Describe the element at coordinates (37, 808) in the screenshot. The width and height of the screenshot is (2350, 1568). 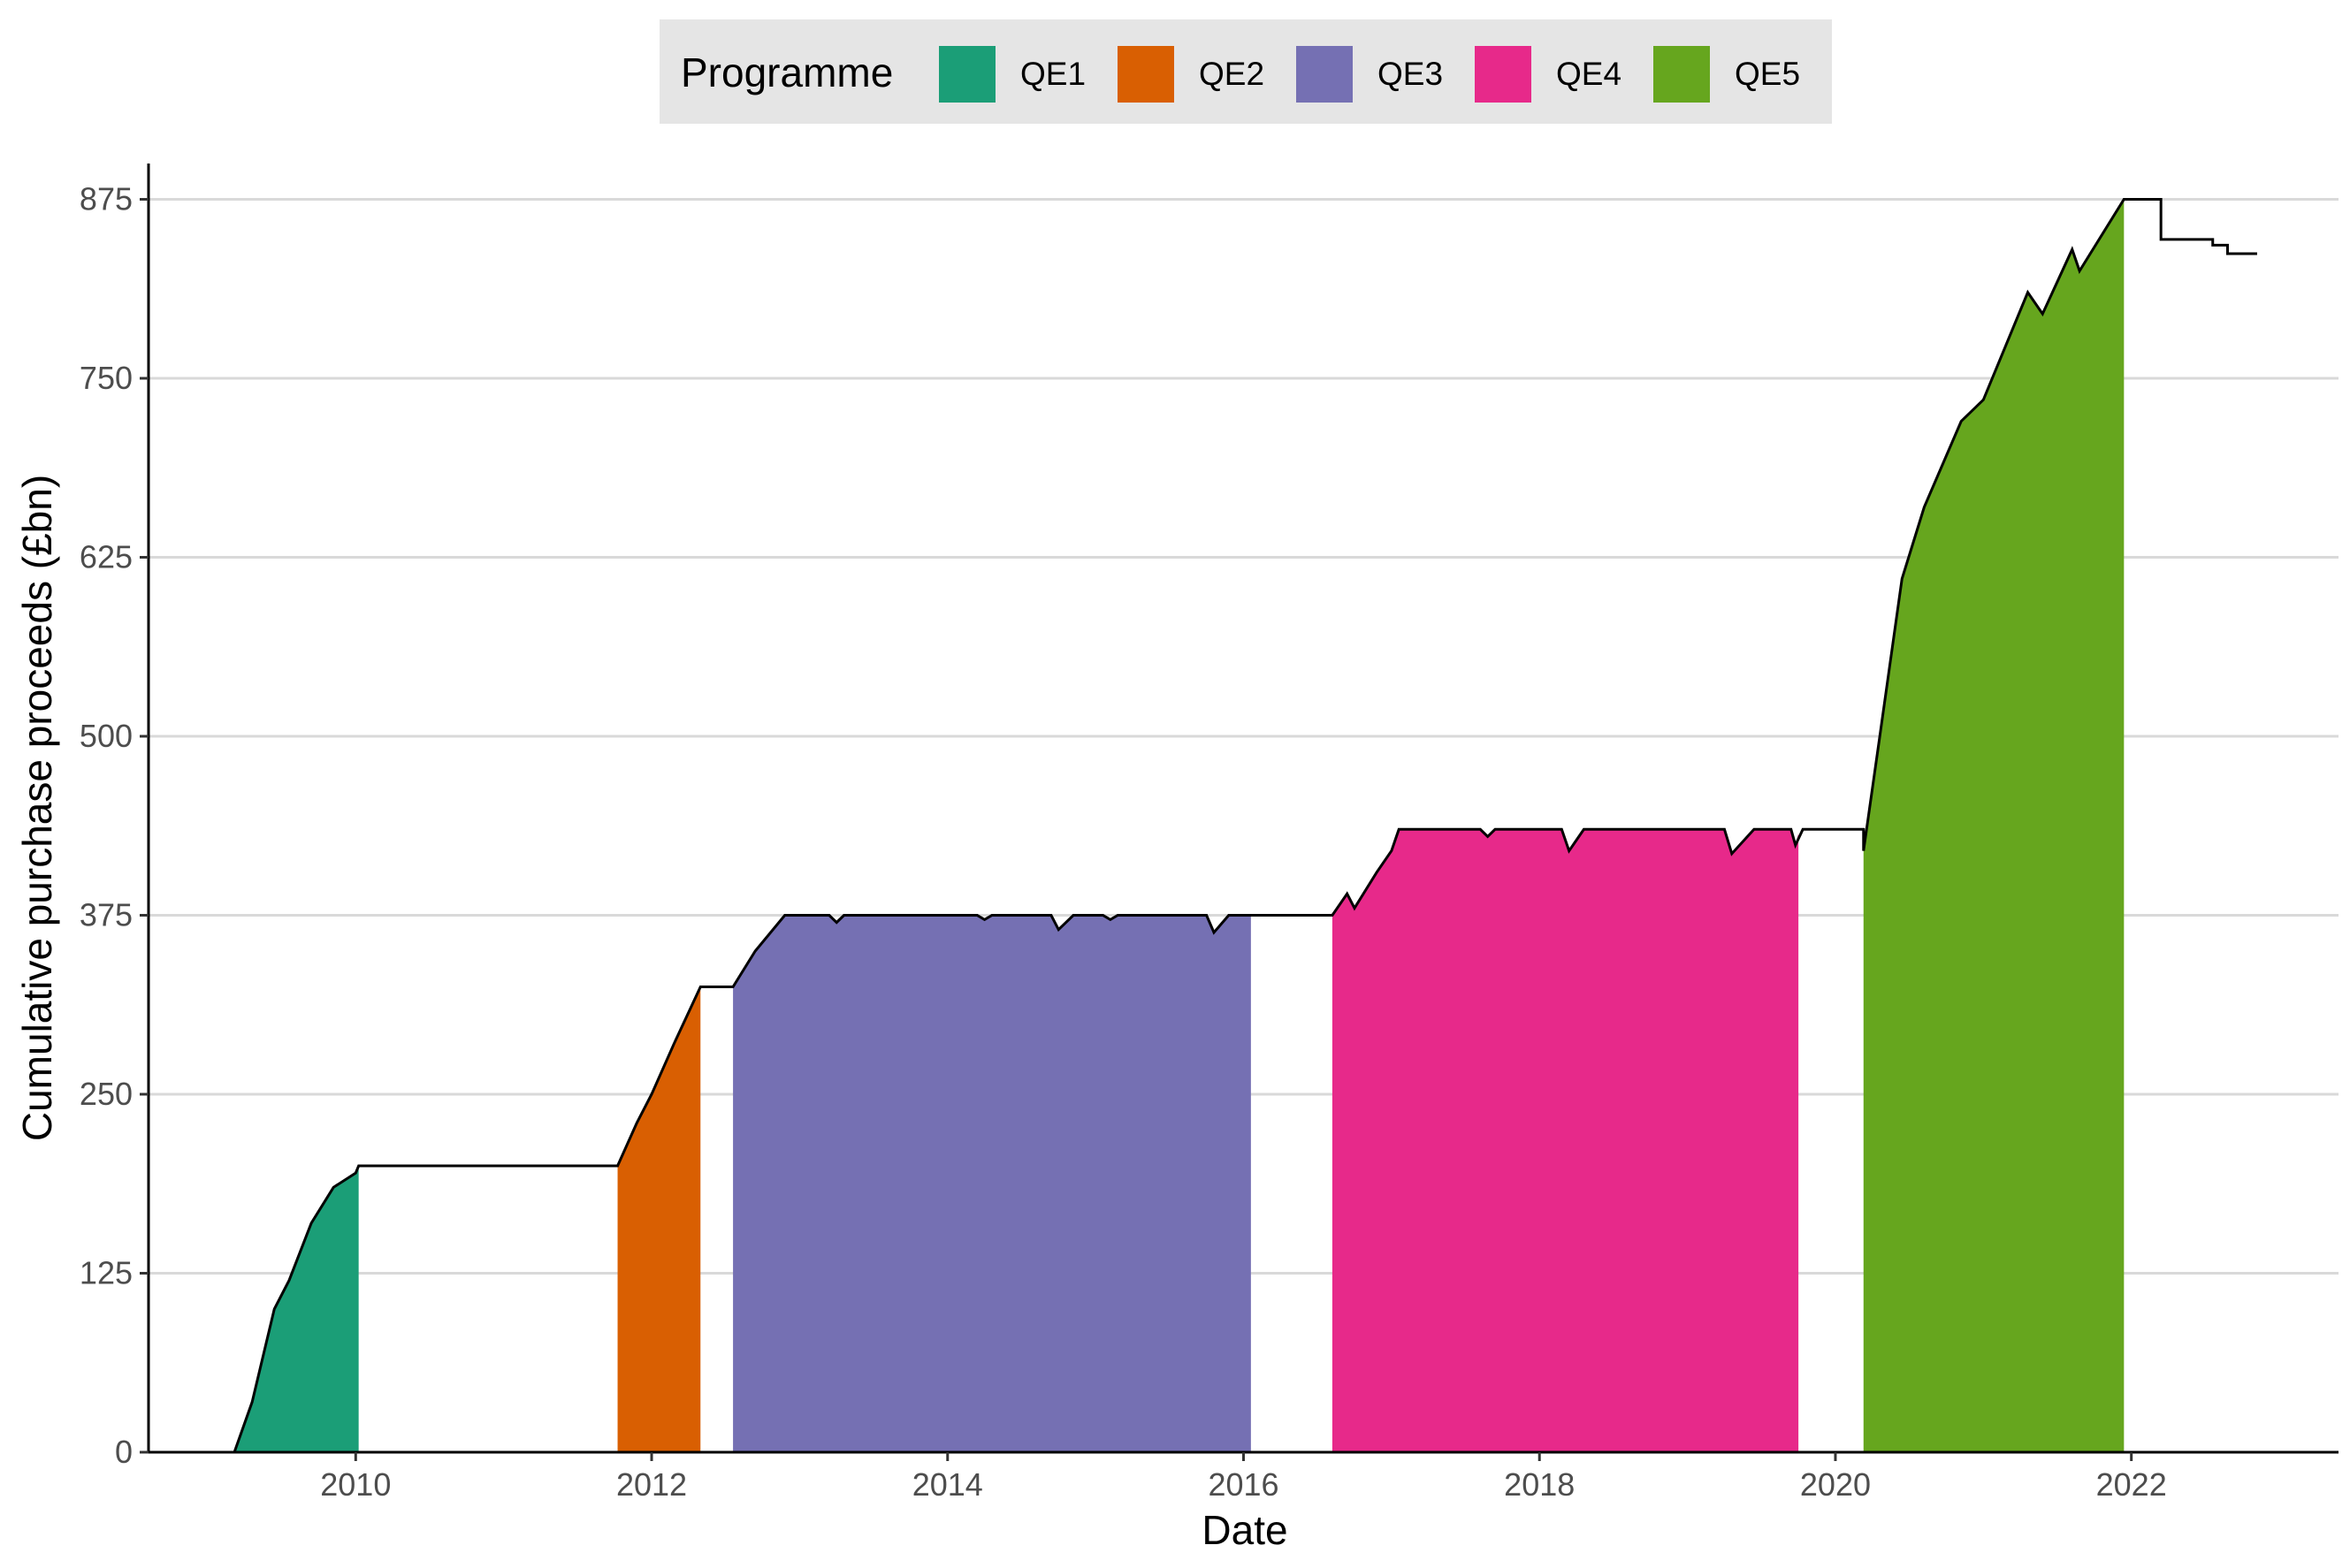
I see `y-axis-title: Cumulative purchase proceeds (£bn)` at that location.